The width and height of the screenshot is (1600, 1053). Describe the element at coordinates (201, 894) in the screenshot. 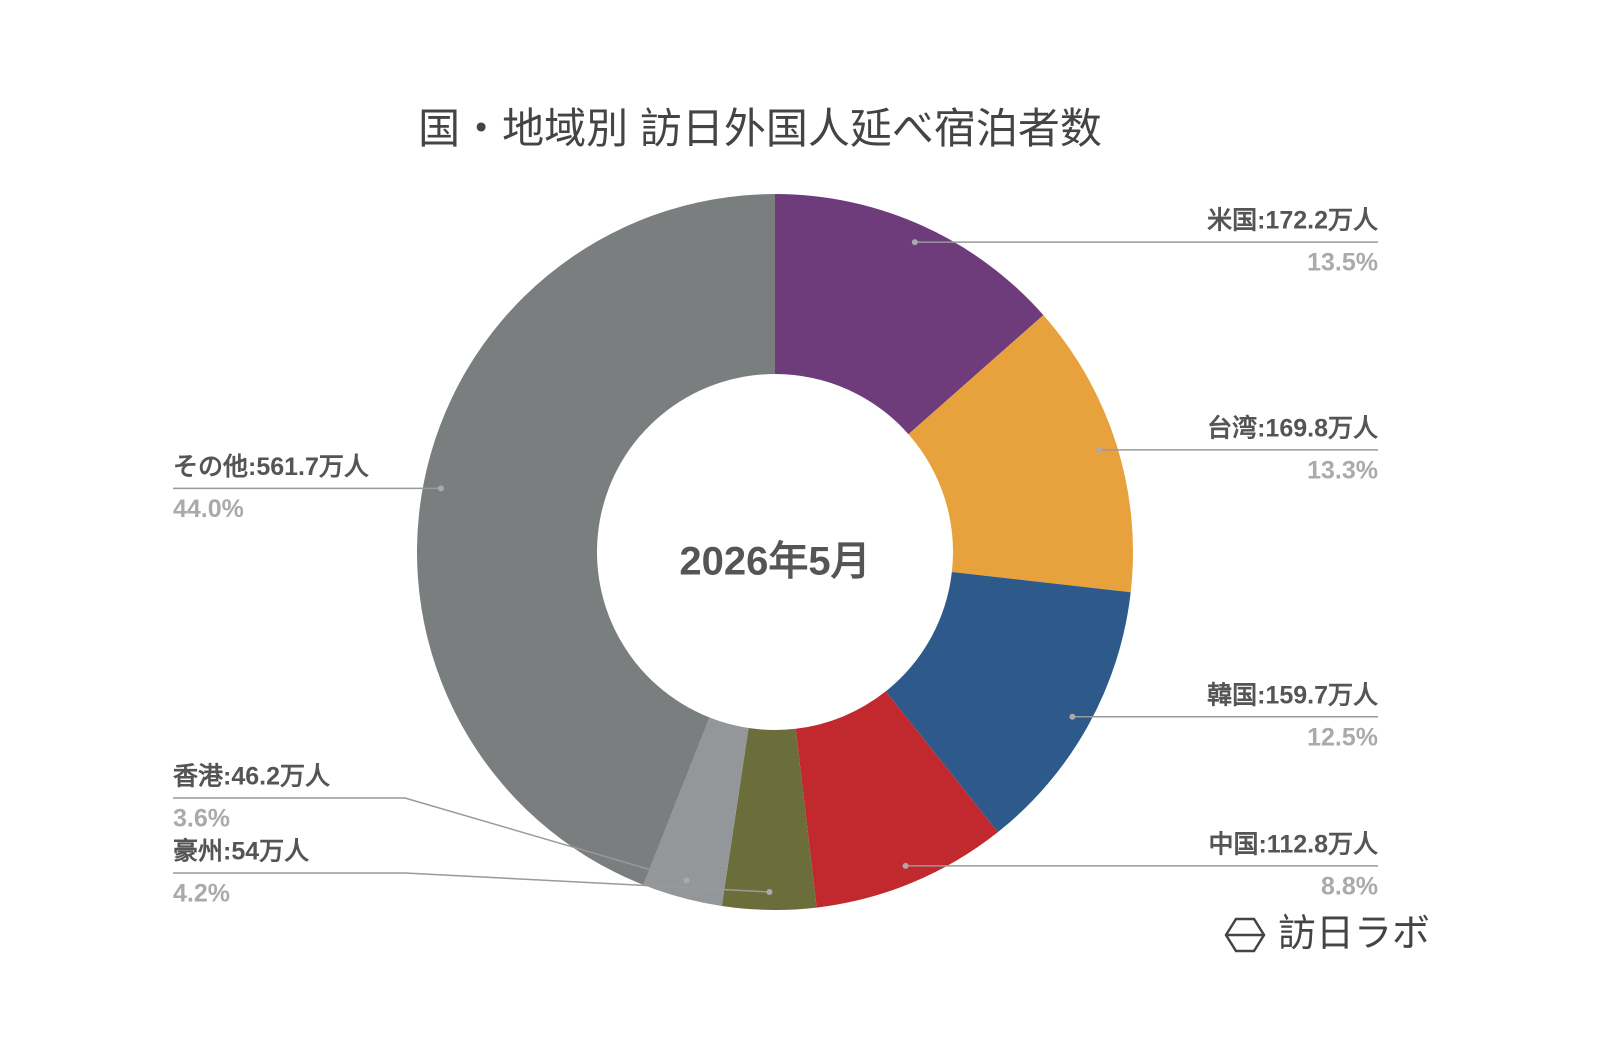

I see `slice-percent: 4.2%` at that location.